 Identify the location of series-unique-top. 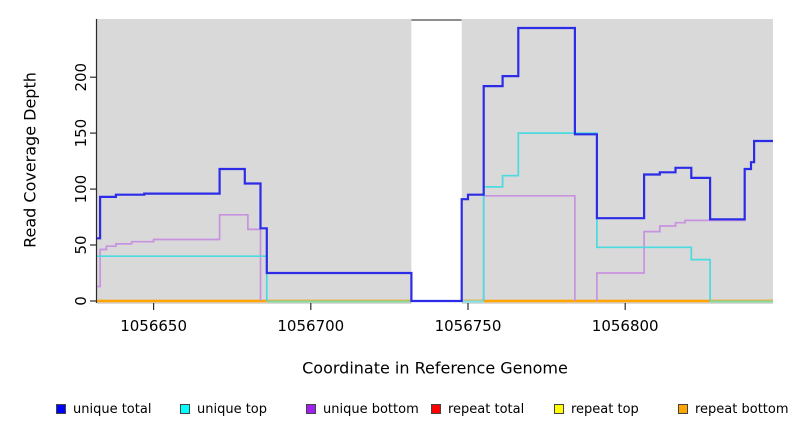
(596, 216).